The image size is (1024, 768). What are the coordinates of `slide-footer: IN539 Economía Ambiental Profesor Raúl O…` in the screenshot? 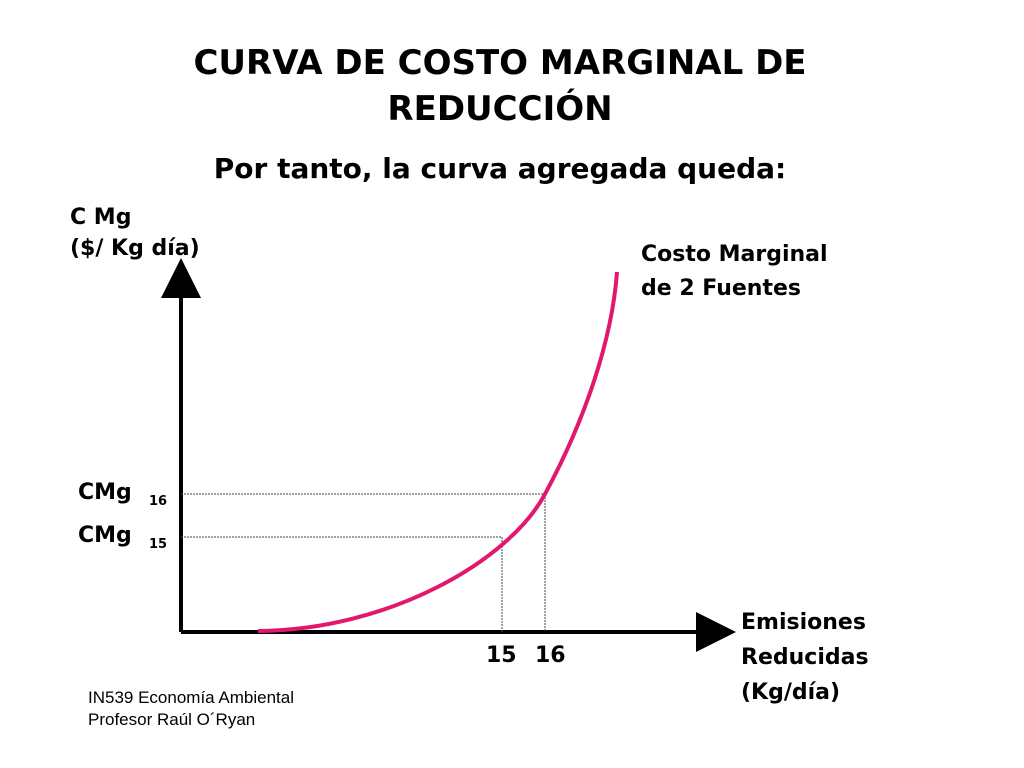 It's located at (191, 709).